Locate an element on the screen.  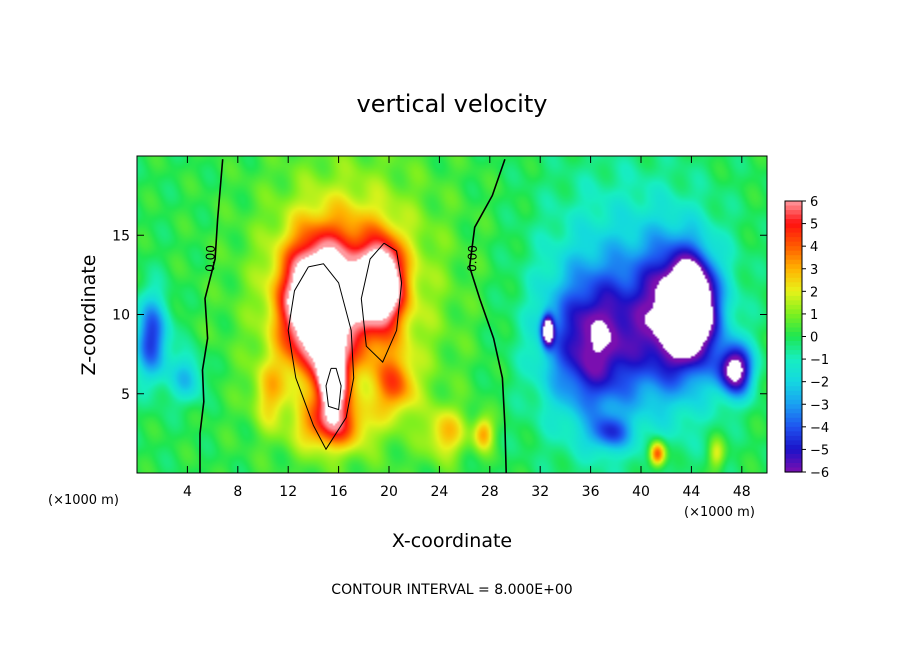
x-tick-label: 4 is located at coordinates (187, 492).